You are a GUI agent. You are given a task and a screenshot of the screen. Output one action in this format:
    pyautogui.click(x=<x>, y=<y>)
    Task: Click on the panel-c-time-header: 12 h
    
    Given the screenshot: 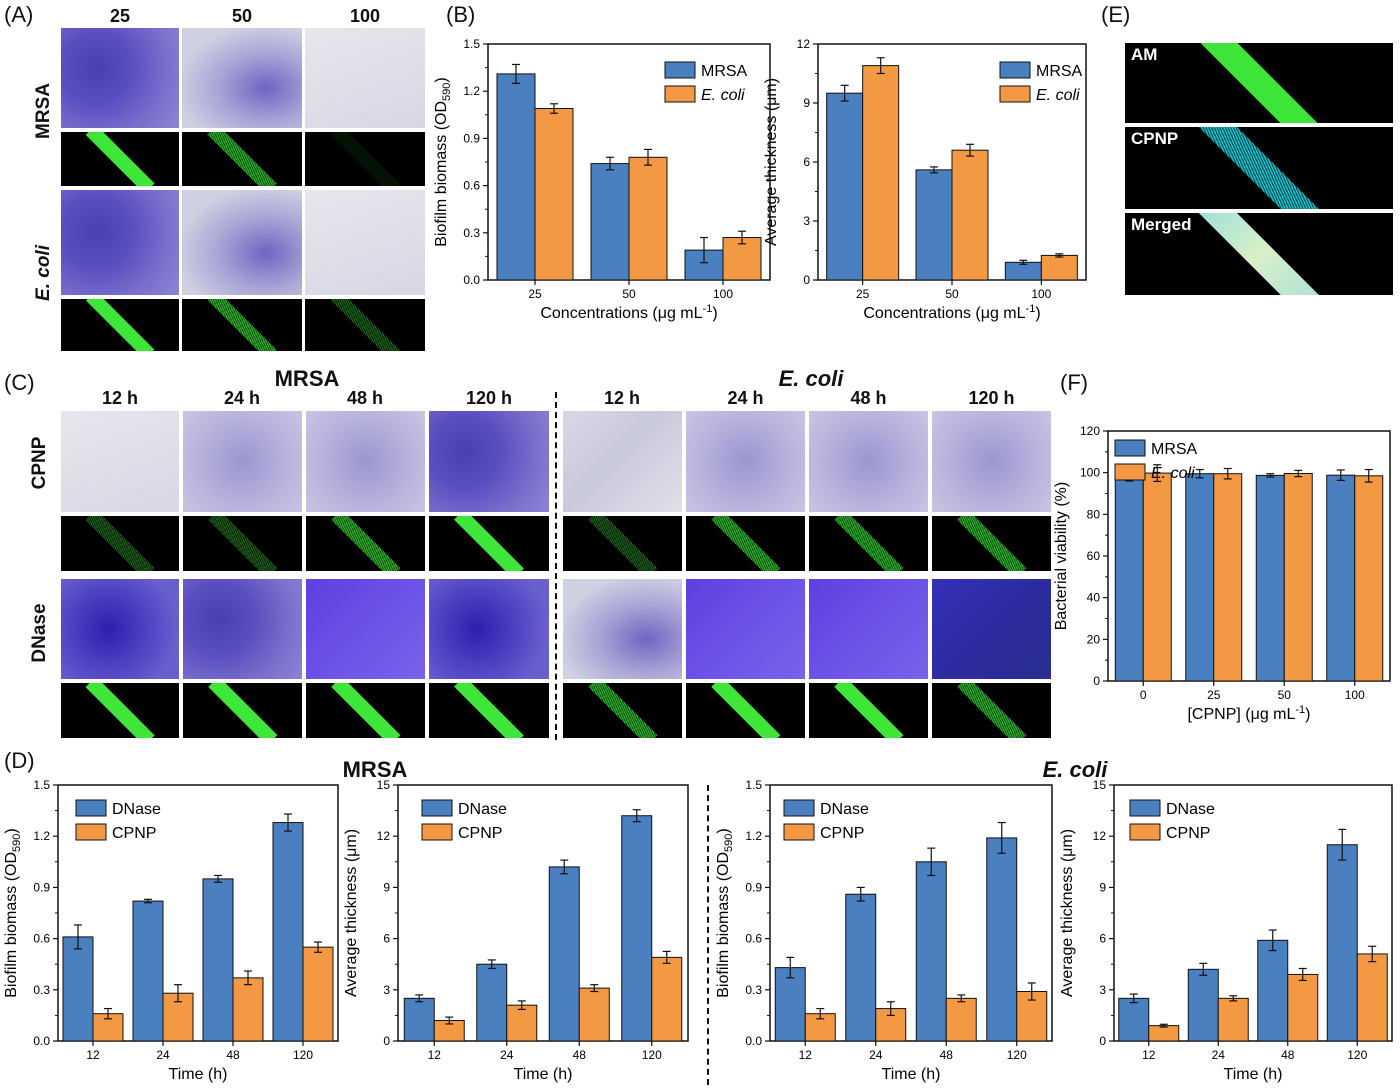 What is the action you would take?
    pyautogui.click(x=622, y=398)
    